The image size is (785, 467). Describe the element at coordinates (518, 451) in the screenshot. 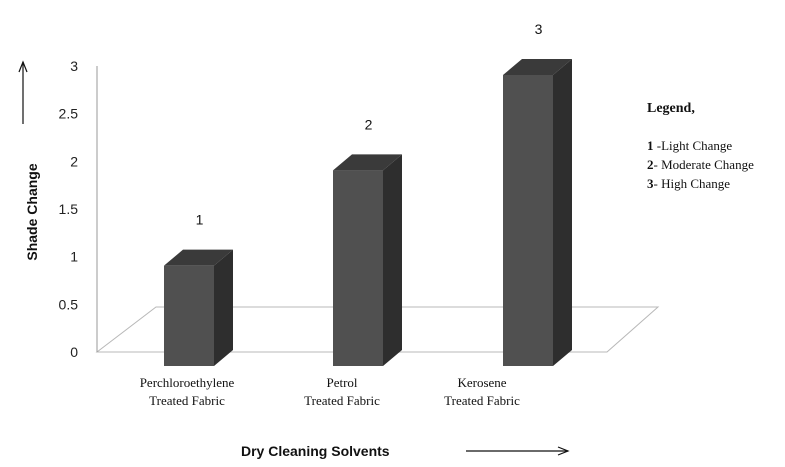

I see `x-axis-arrow-icon` at that location.